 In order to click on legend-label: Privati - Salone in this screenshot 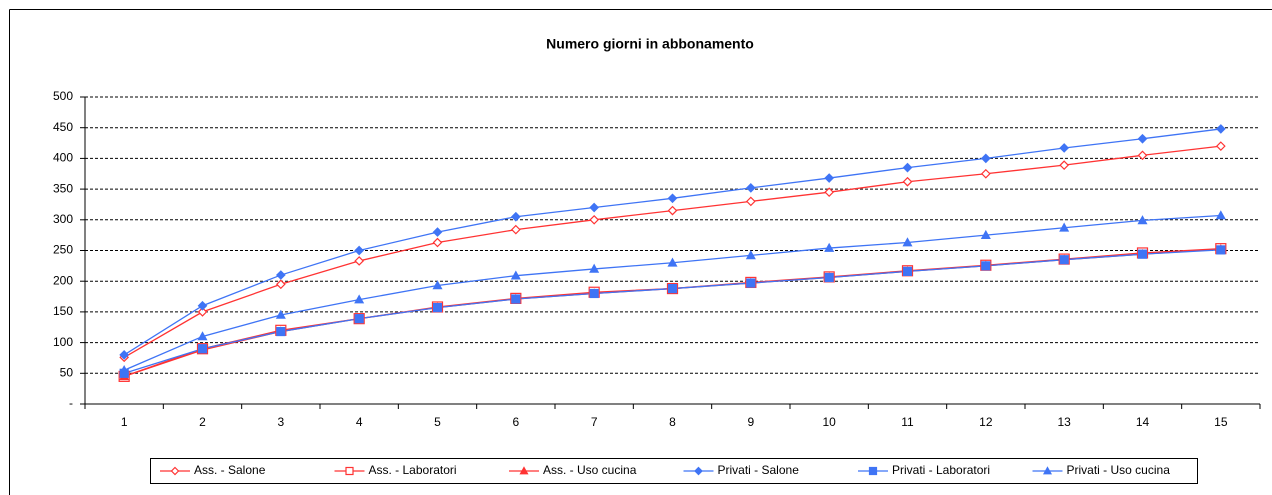, I will do `click(759, 470)`.